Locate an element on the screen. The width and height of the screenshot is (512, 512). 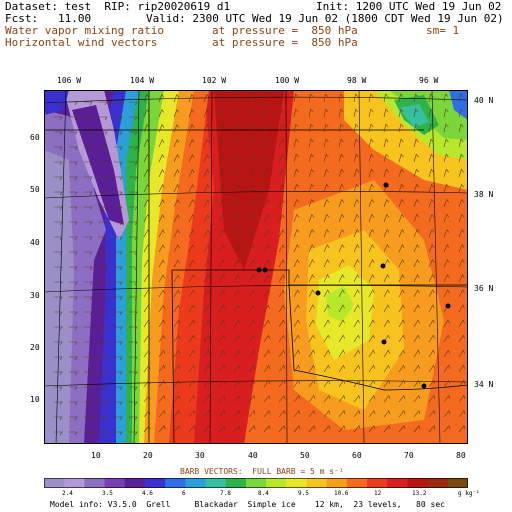
grid-x-tick: 60 is located at coordinates (357, 455).